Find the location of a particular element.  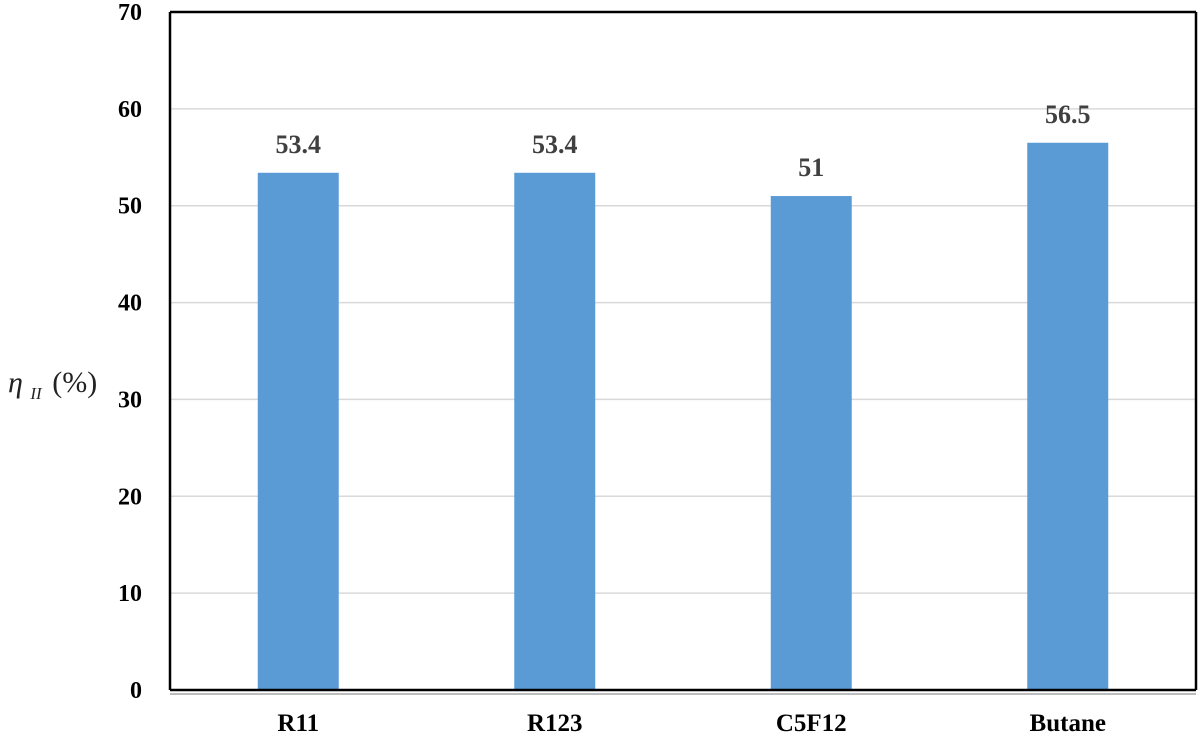

y-axis-title: η II (%) is located at coordinates (52, 386).